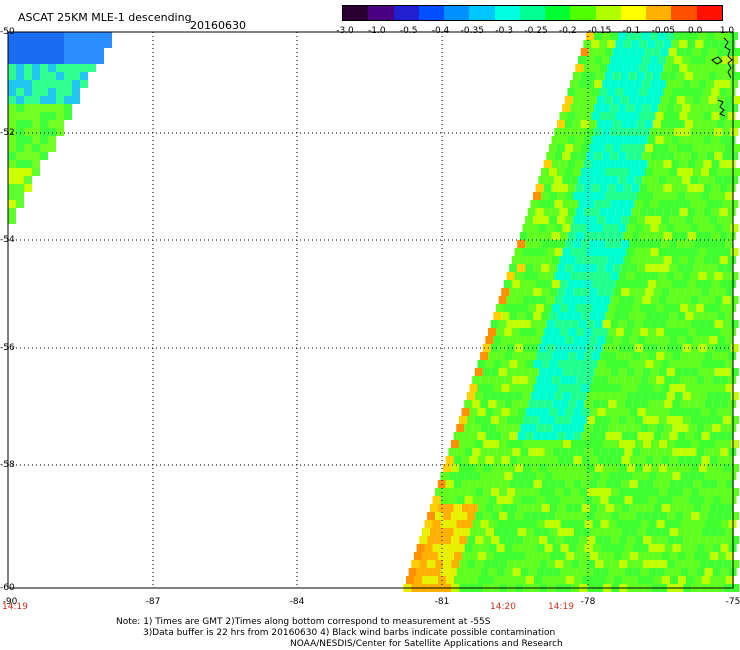 The height and width of the screenshot is (650, 740). Describe the element at coordinates (218, 25) in the screenshot. I see `map-date: 20160630` at that location.